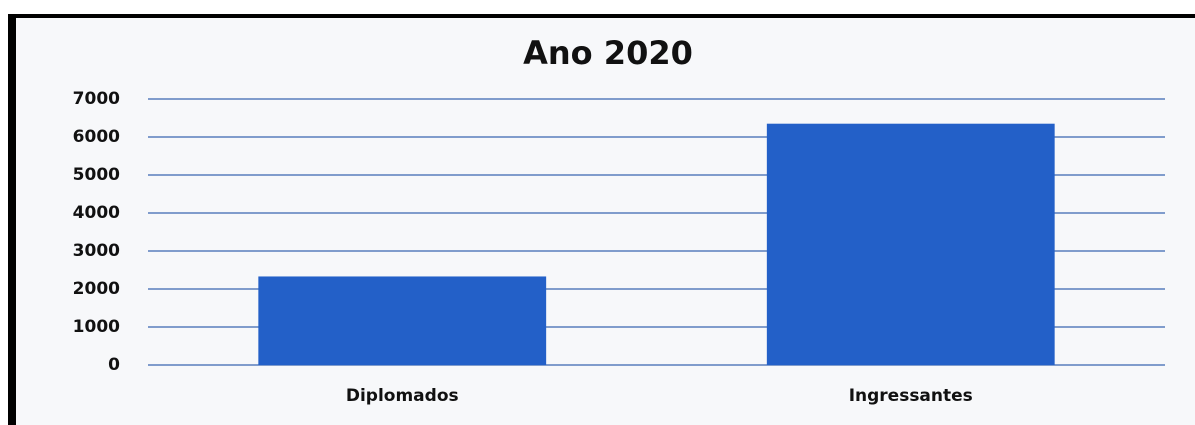 The height and width of the screenshot is (425, 1195). I want to click on y-tick-label: 1000, so click(96, 327).